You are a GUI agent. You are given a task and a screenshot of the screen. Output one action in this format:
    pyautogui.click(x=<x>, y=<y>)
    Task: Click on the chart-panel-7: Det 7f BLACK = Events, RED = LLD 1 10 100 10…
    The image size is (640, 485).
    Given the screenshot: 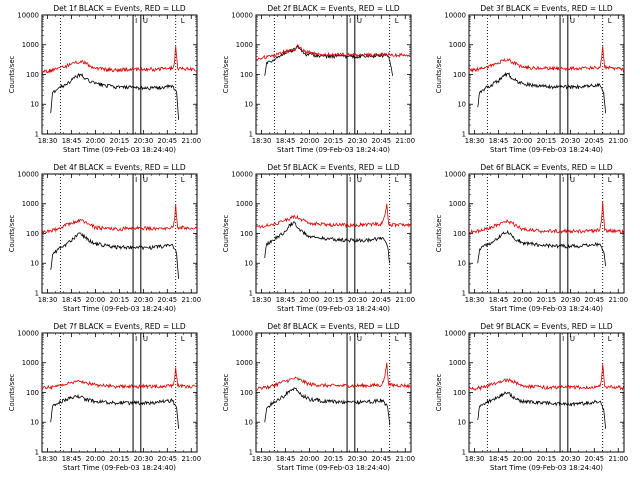 What is the action you would take?
    pyautogui.click(x=104, y=397)
    